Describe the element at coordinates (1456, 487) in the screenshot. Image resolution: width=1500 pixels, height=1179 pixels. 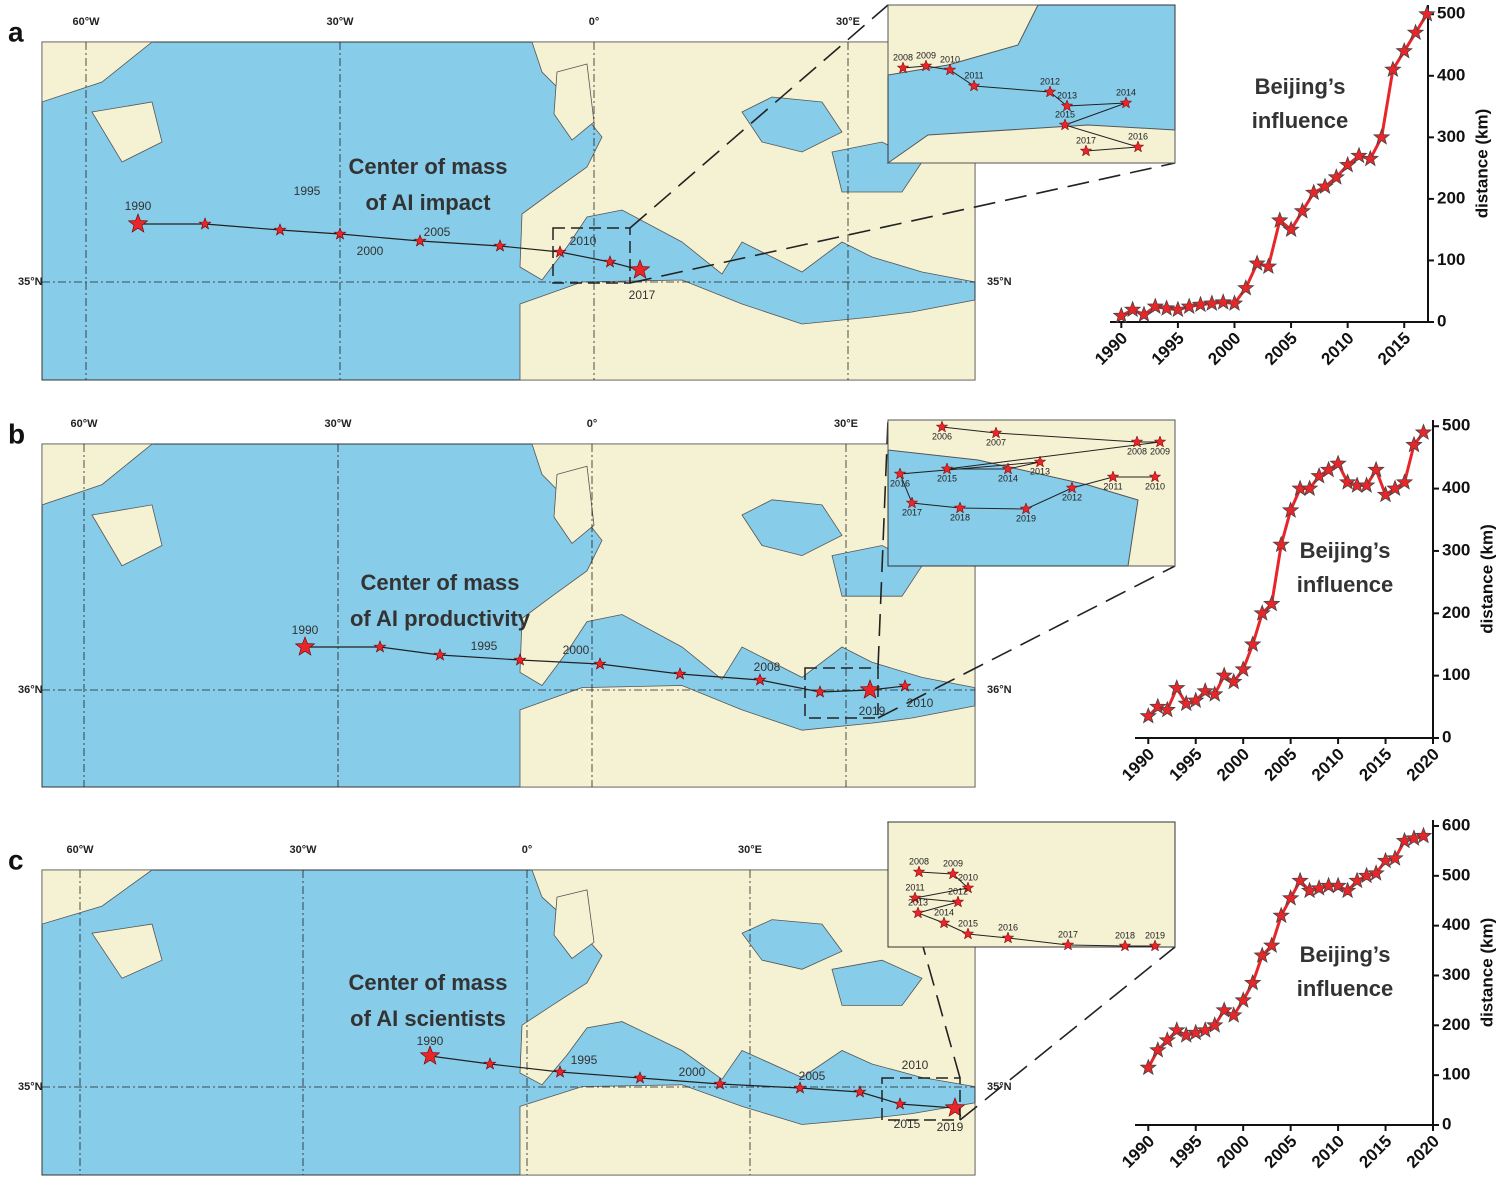
I see `y-tick-label: 400` at that location.